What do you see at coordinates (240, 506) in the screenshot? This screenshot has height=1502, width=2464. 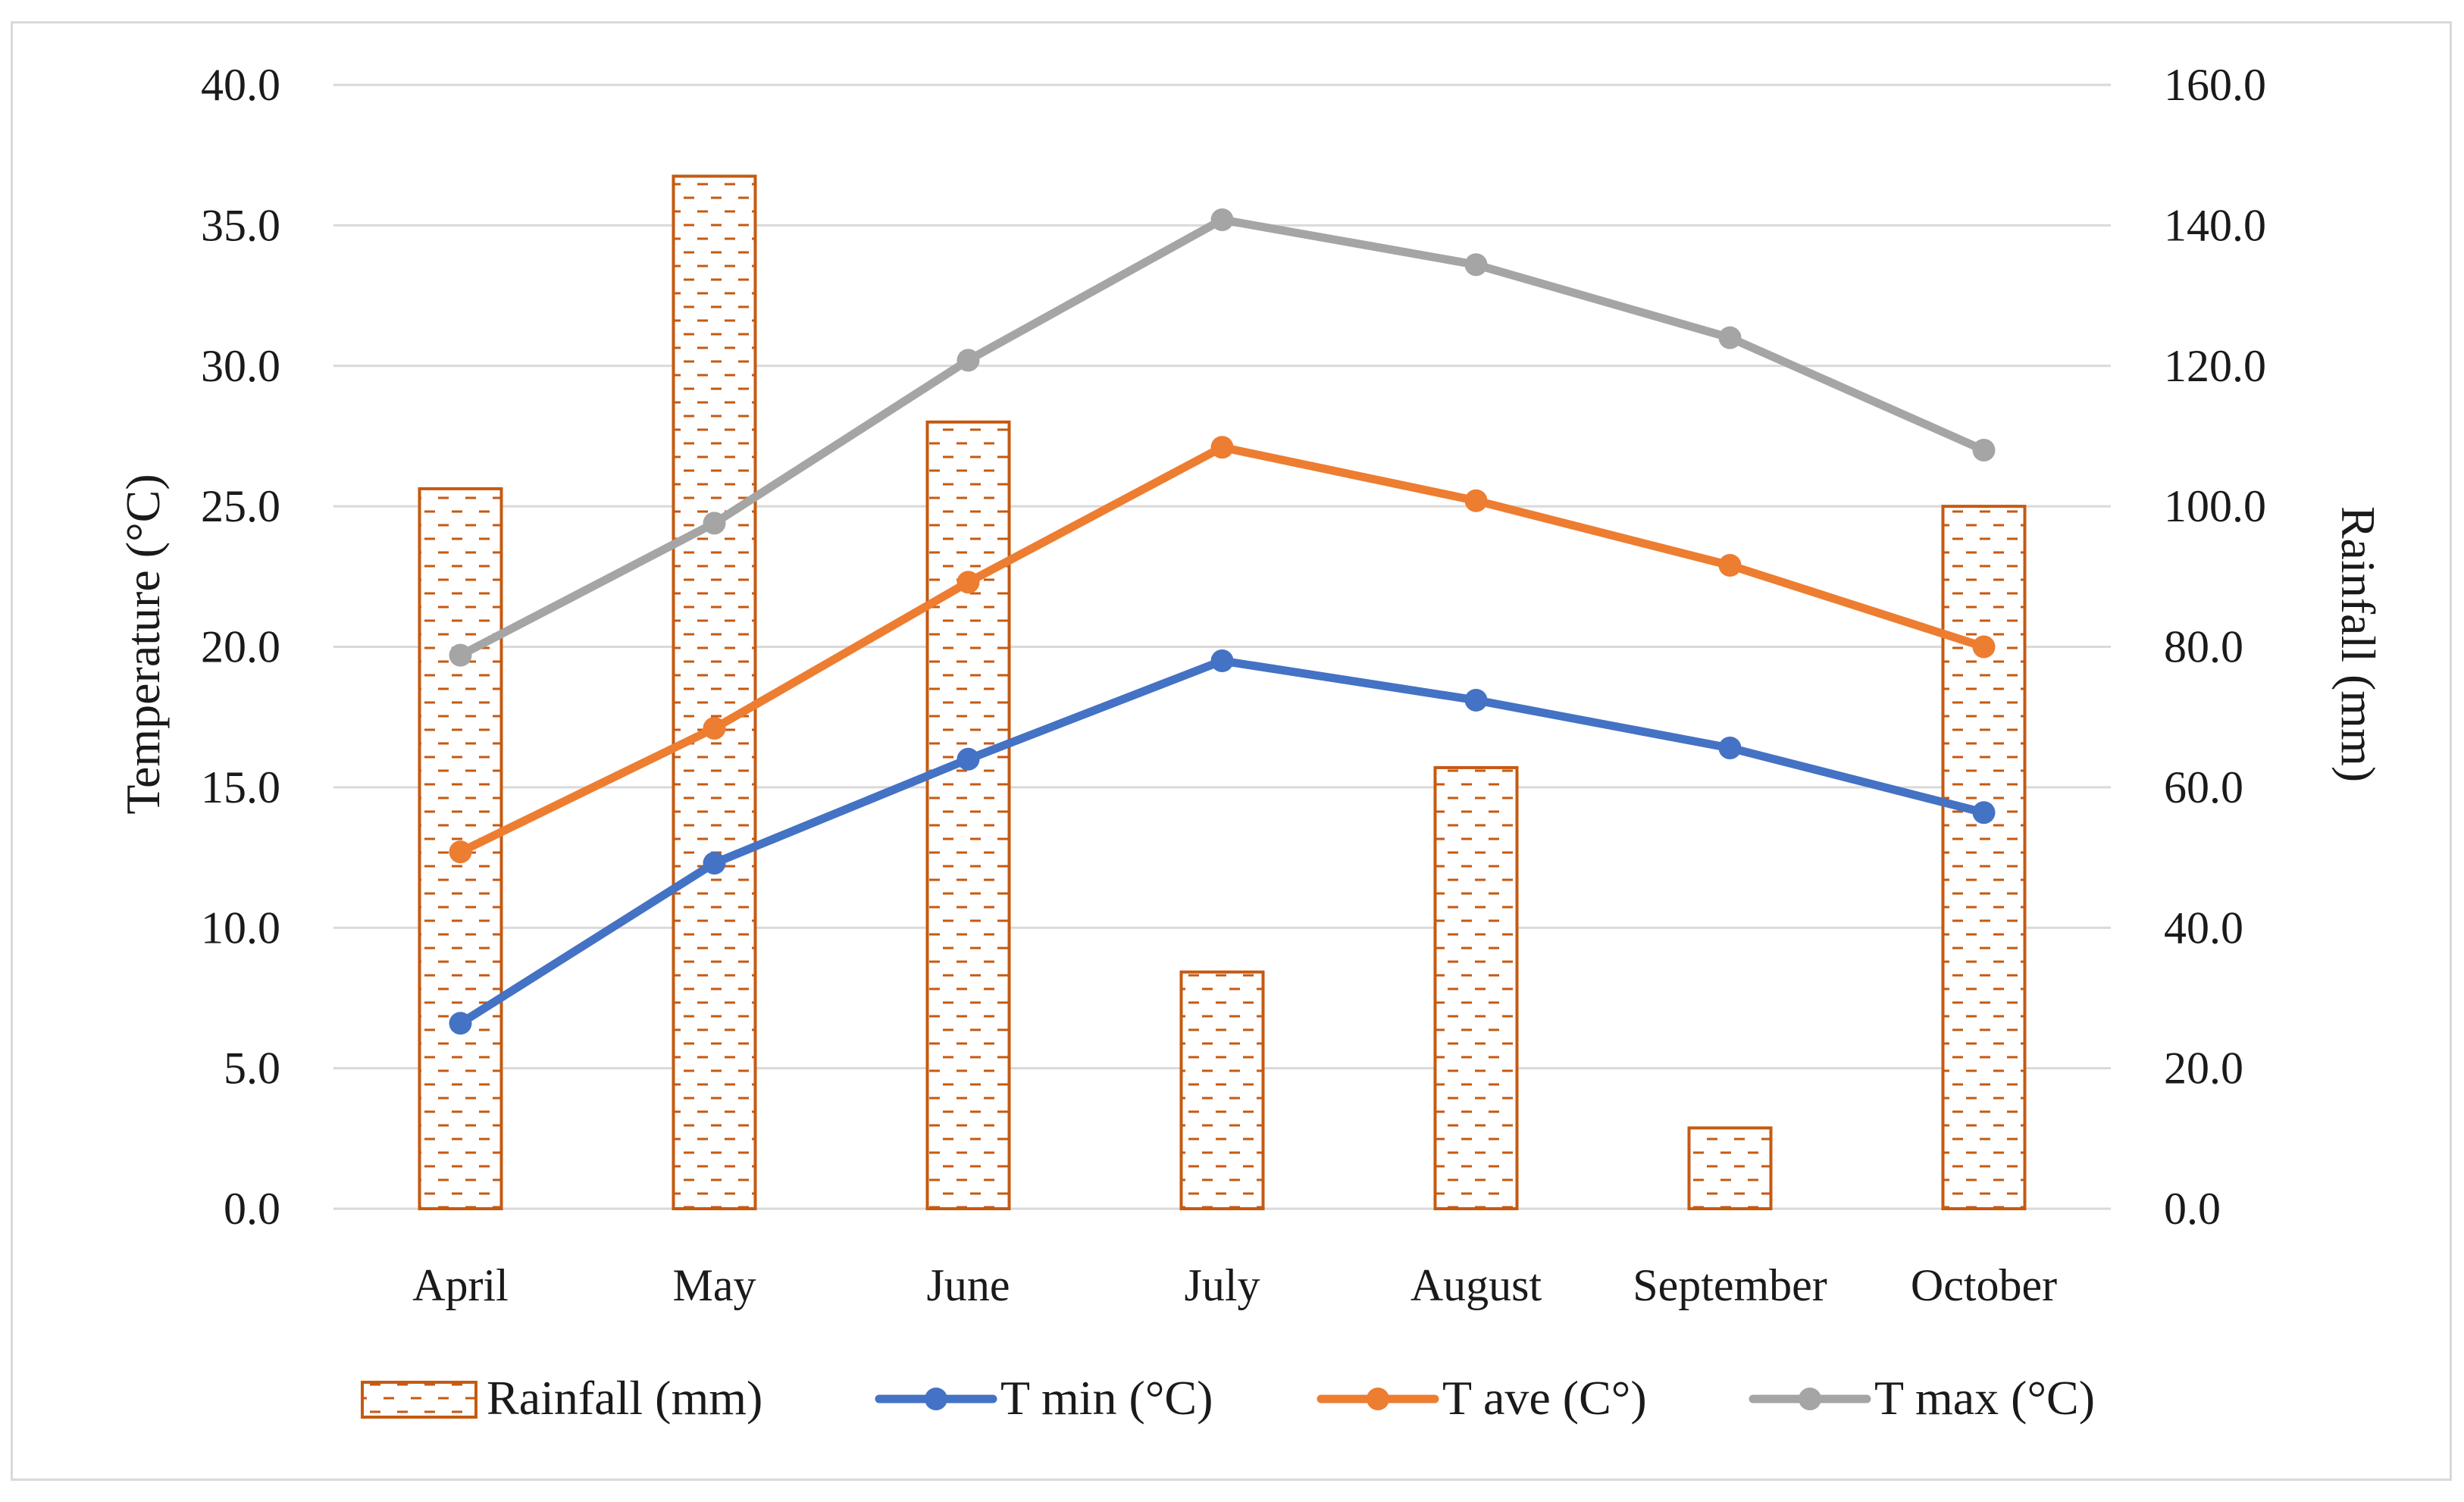 I see `left-tick-label: 25.0` at bounding box center [240, 506].